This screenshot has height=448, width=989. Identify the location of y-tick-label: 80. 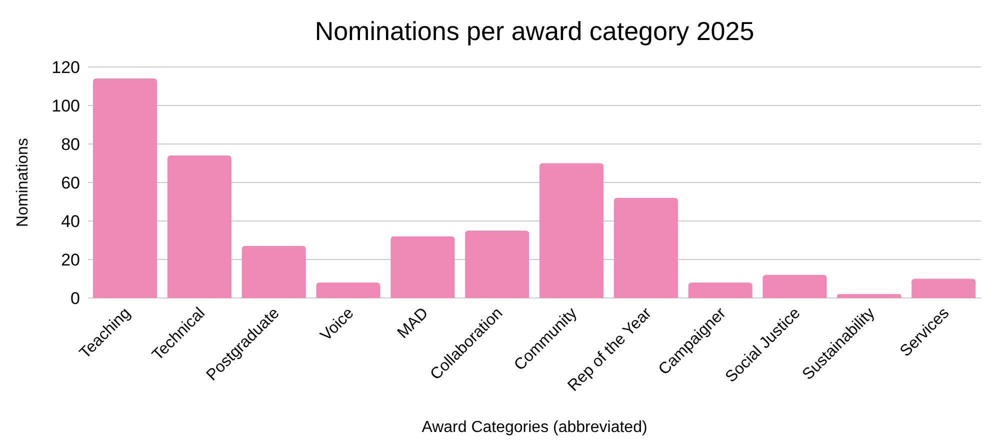
(70, 144).